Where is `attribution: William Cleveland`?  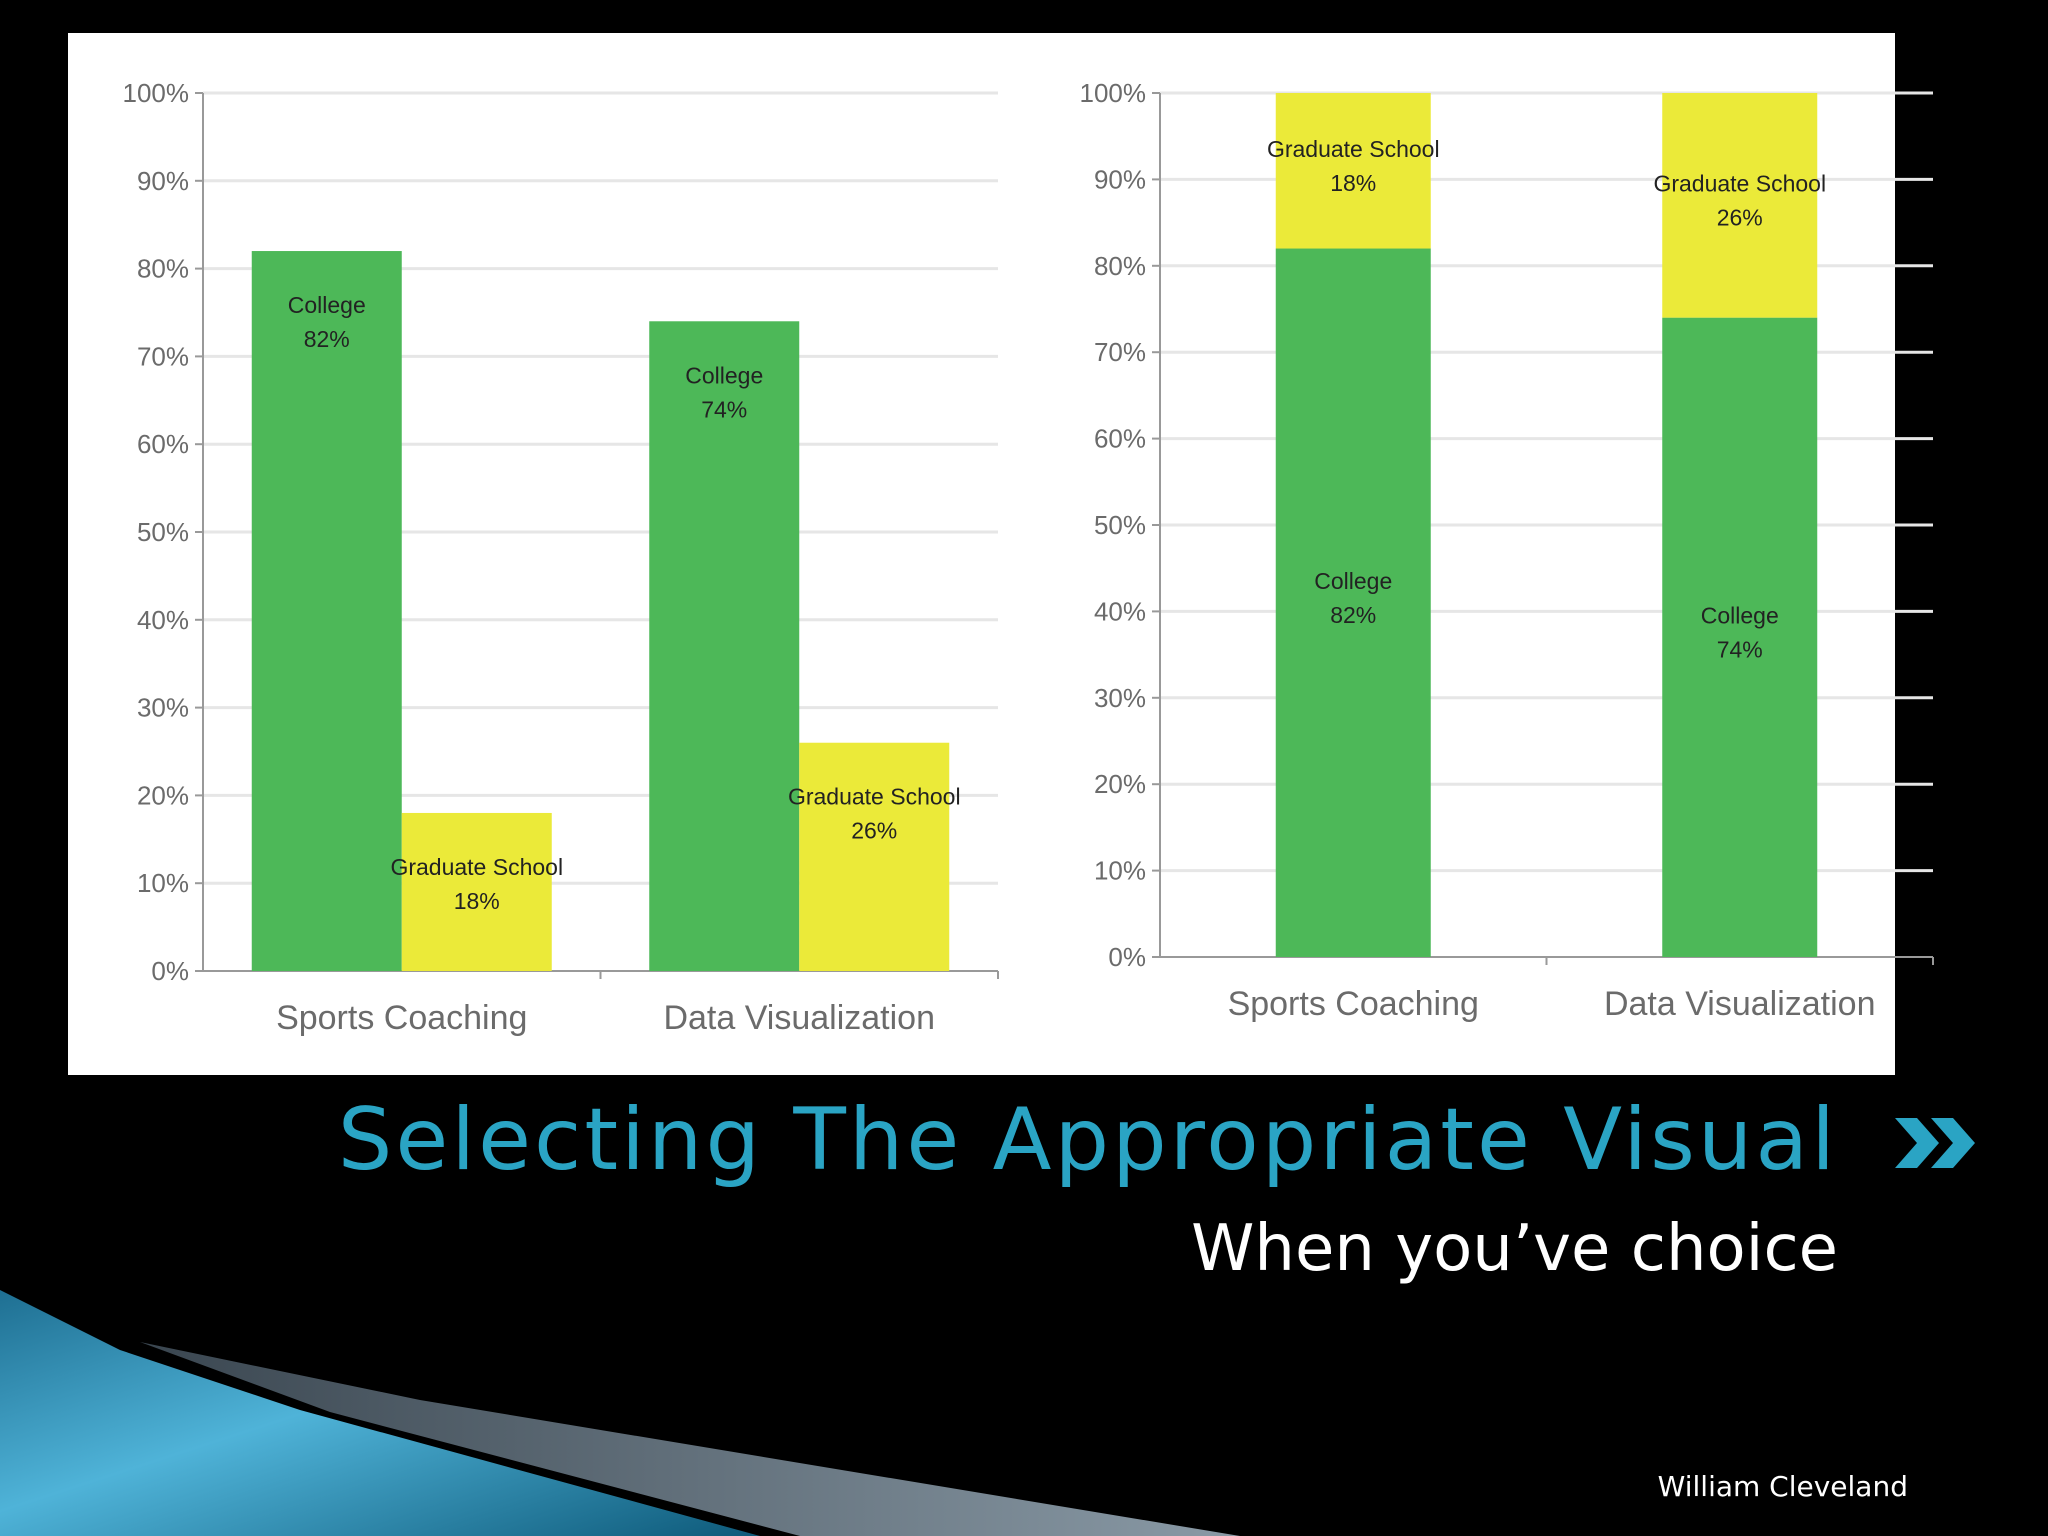 attribution: William Cleveland is located at coordinates (1782, 1486).